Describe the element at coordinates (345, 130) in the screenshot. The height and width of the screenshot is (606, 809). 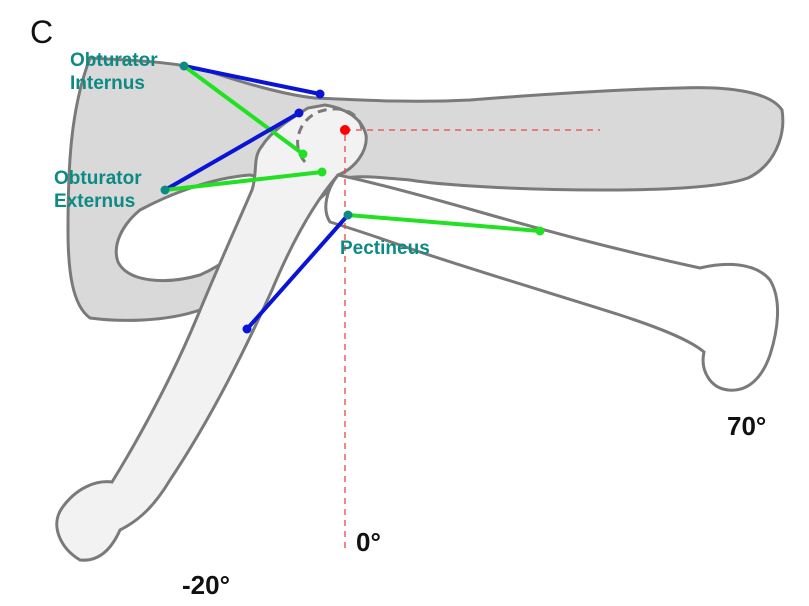
I see `hip-center-point` at that location.